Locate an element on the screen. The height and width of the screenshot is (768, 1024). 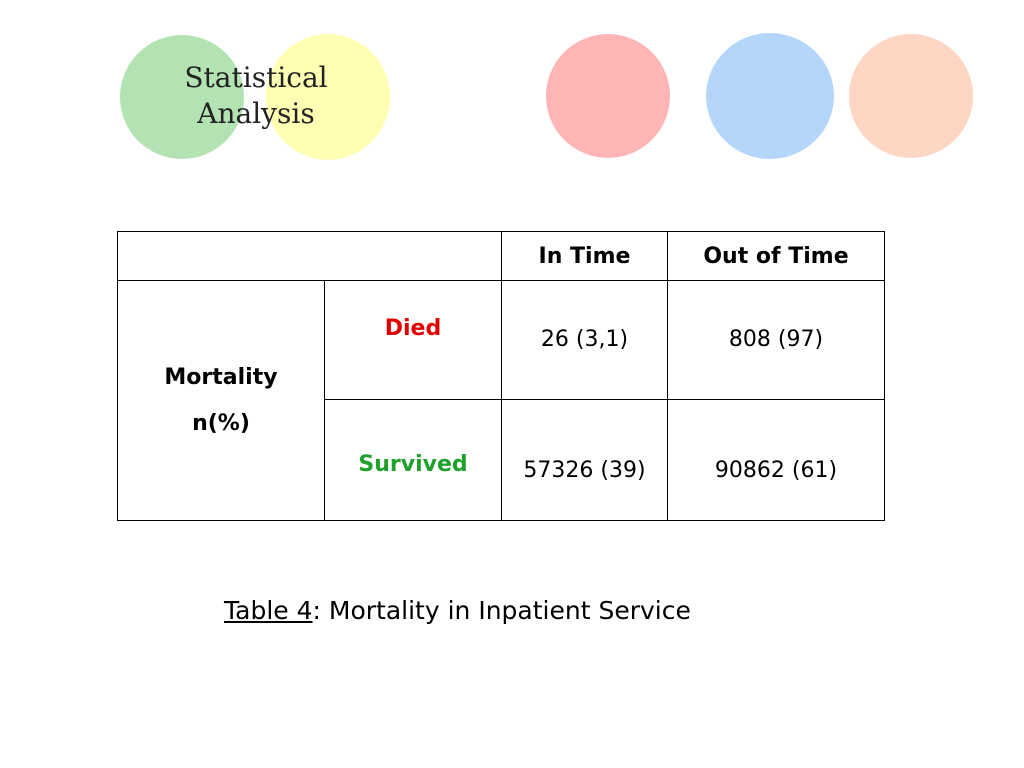
slide-title-line1: Statistical is located at coordinates (256, 77).